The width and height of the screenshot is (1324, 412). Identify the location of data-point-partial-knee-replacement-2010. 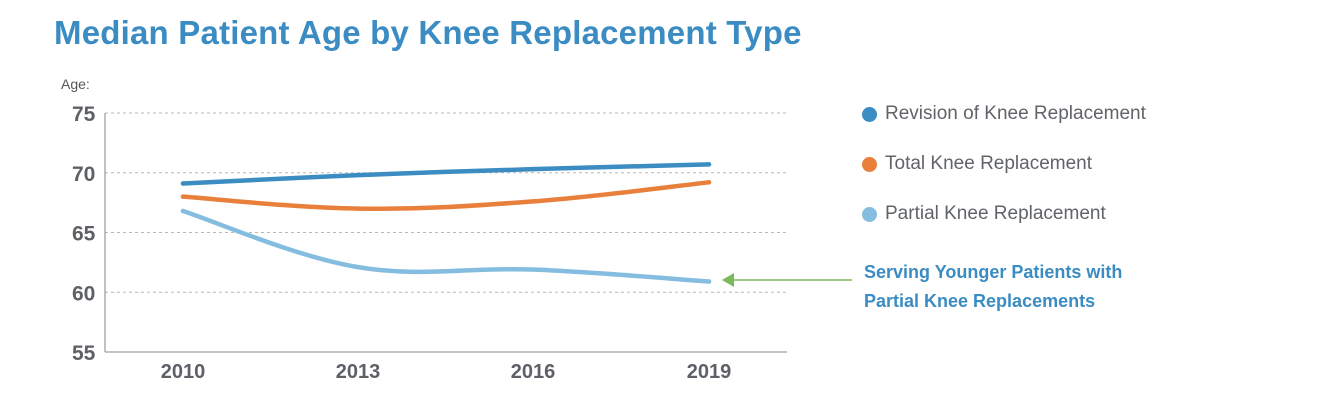
(183, 211).